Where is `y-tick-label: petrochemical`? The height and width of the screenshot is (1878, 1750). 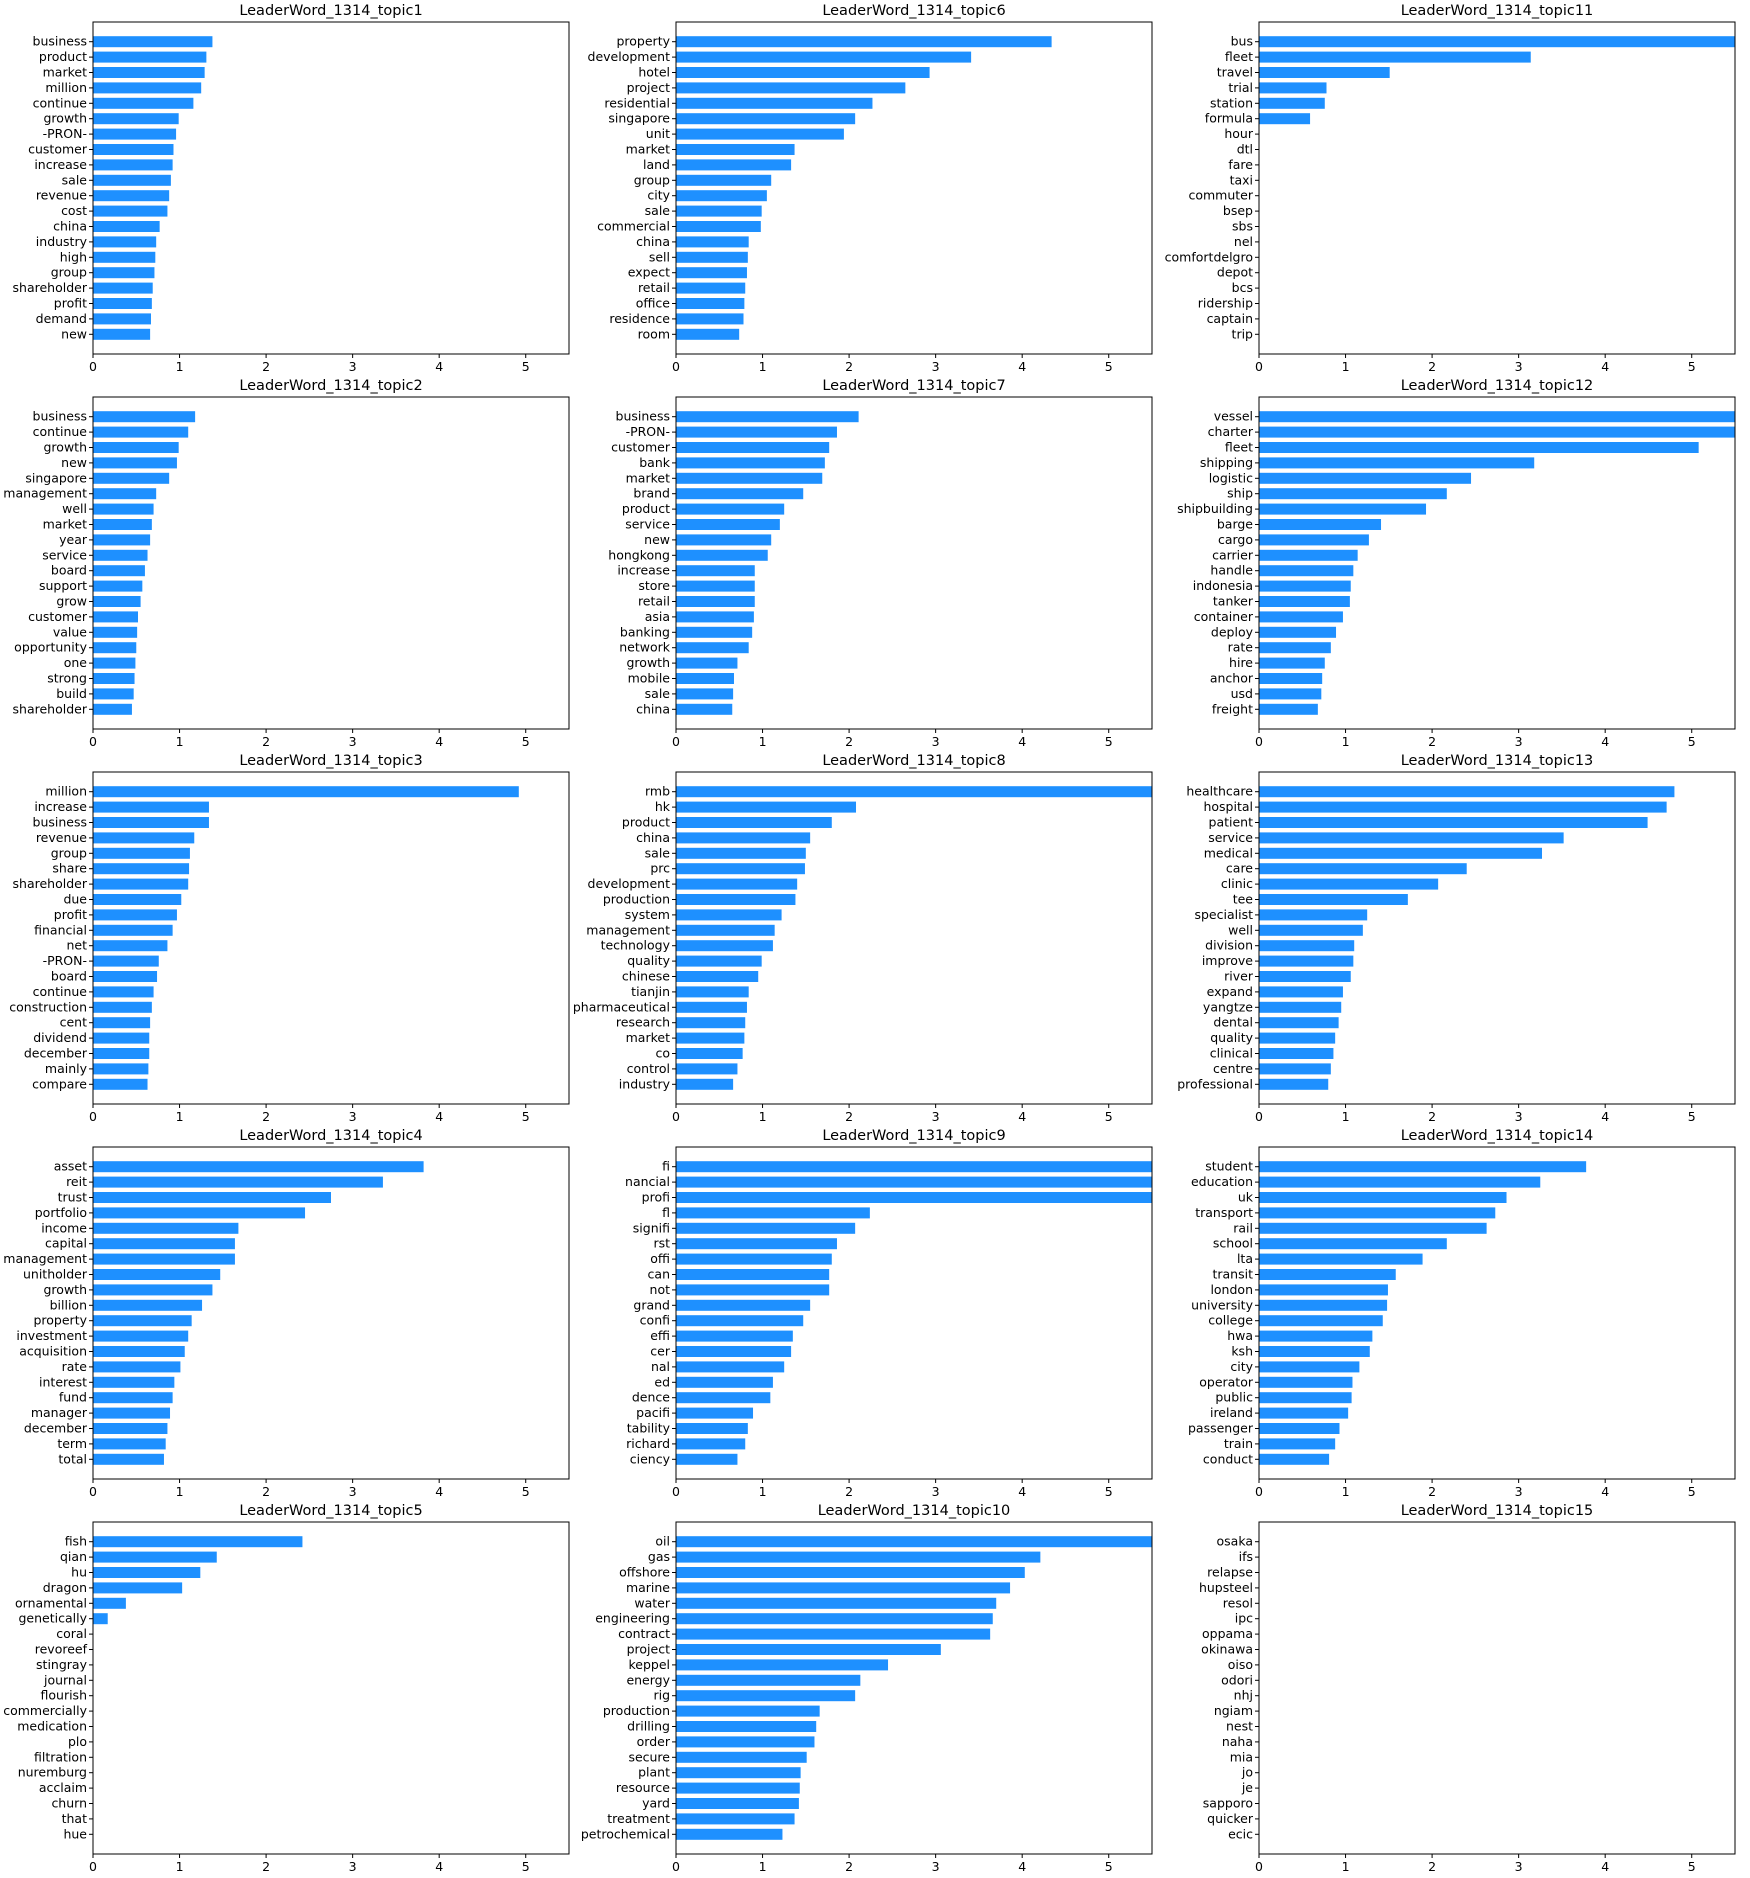 y-tick-label: petrochemical is located at coordinates (625, 1833).